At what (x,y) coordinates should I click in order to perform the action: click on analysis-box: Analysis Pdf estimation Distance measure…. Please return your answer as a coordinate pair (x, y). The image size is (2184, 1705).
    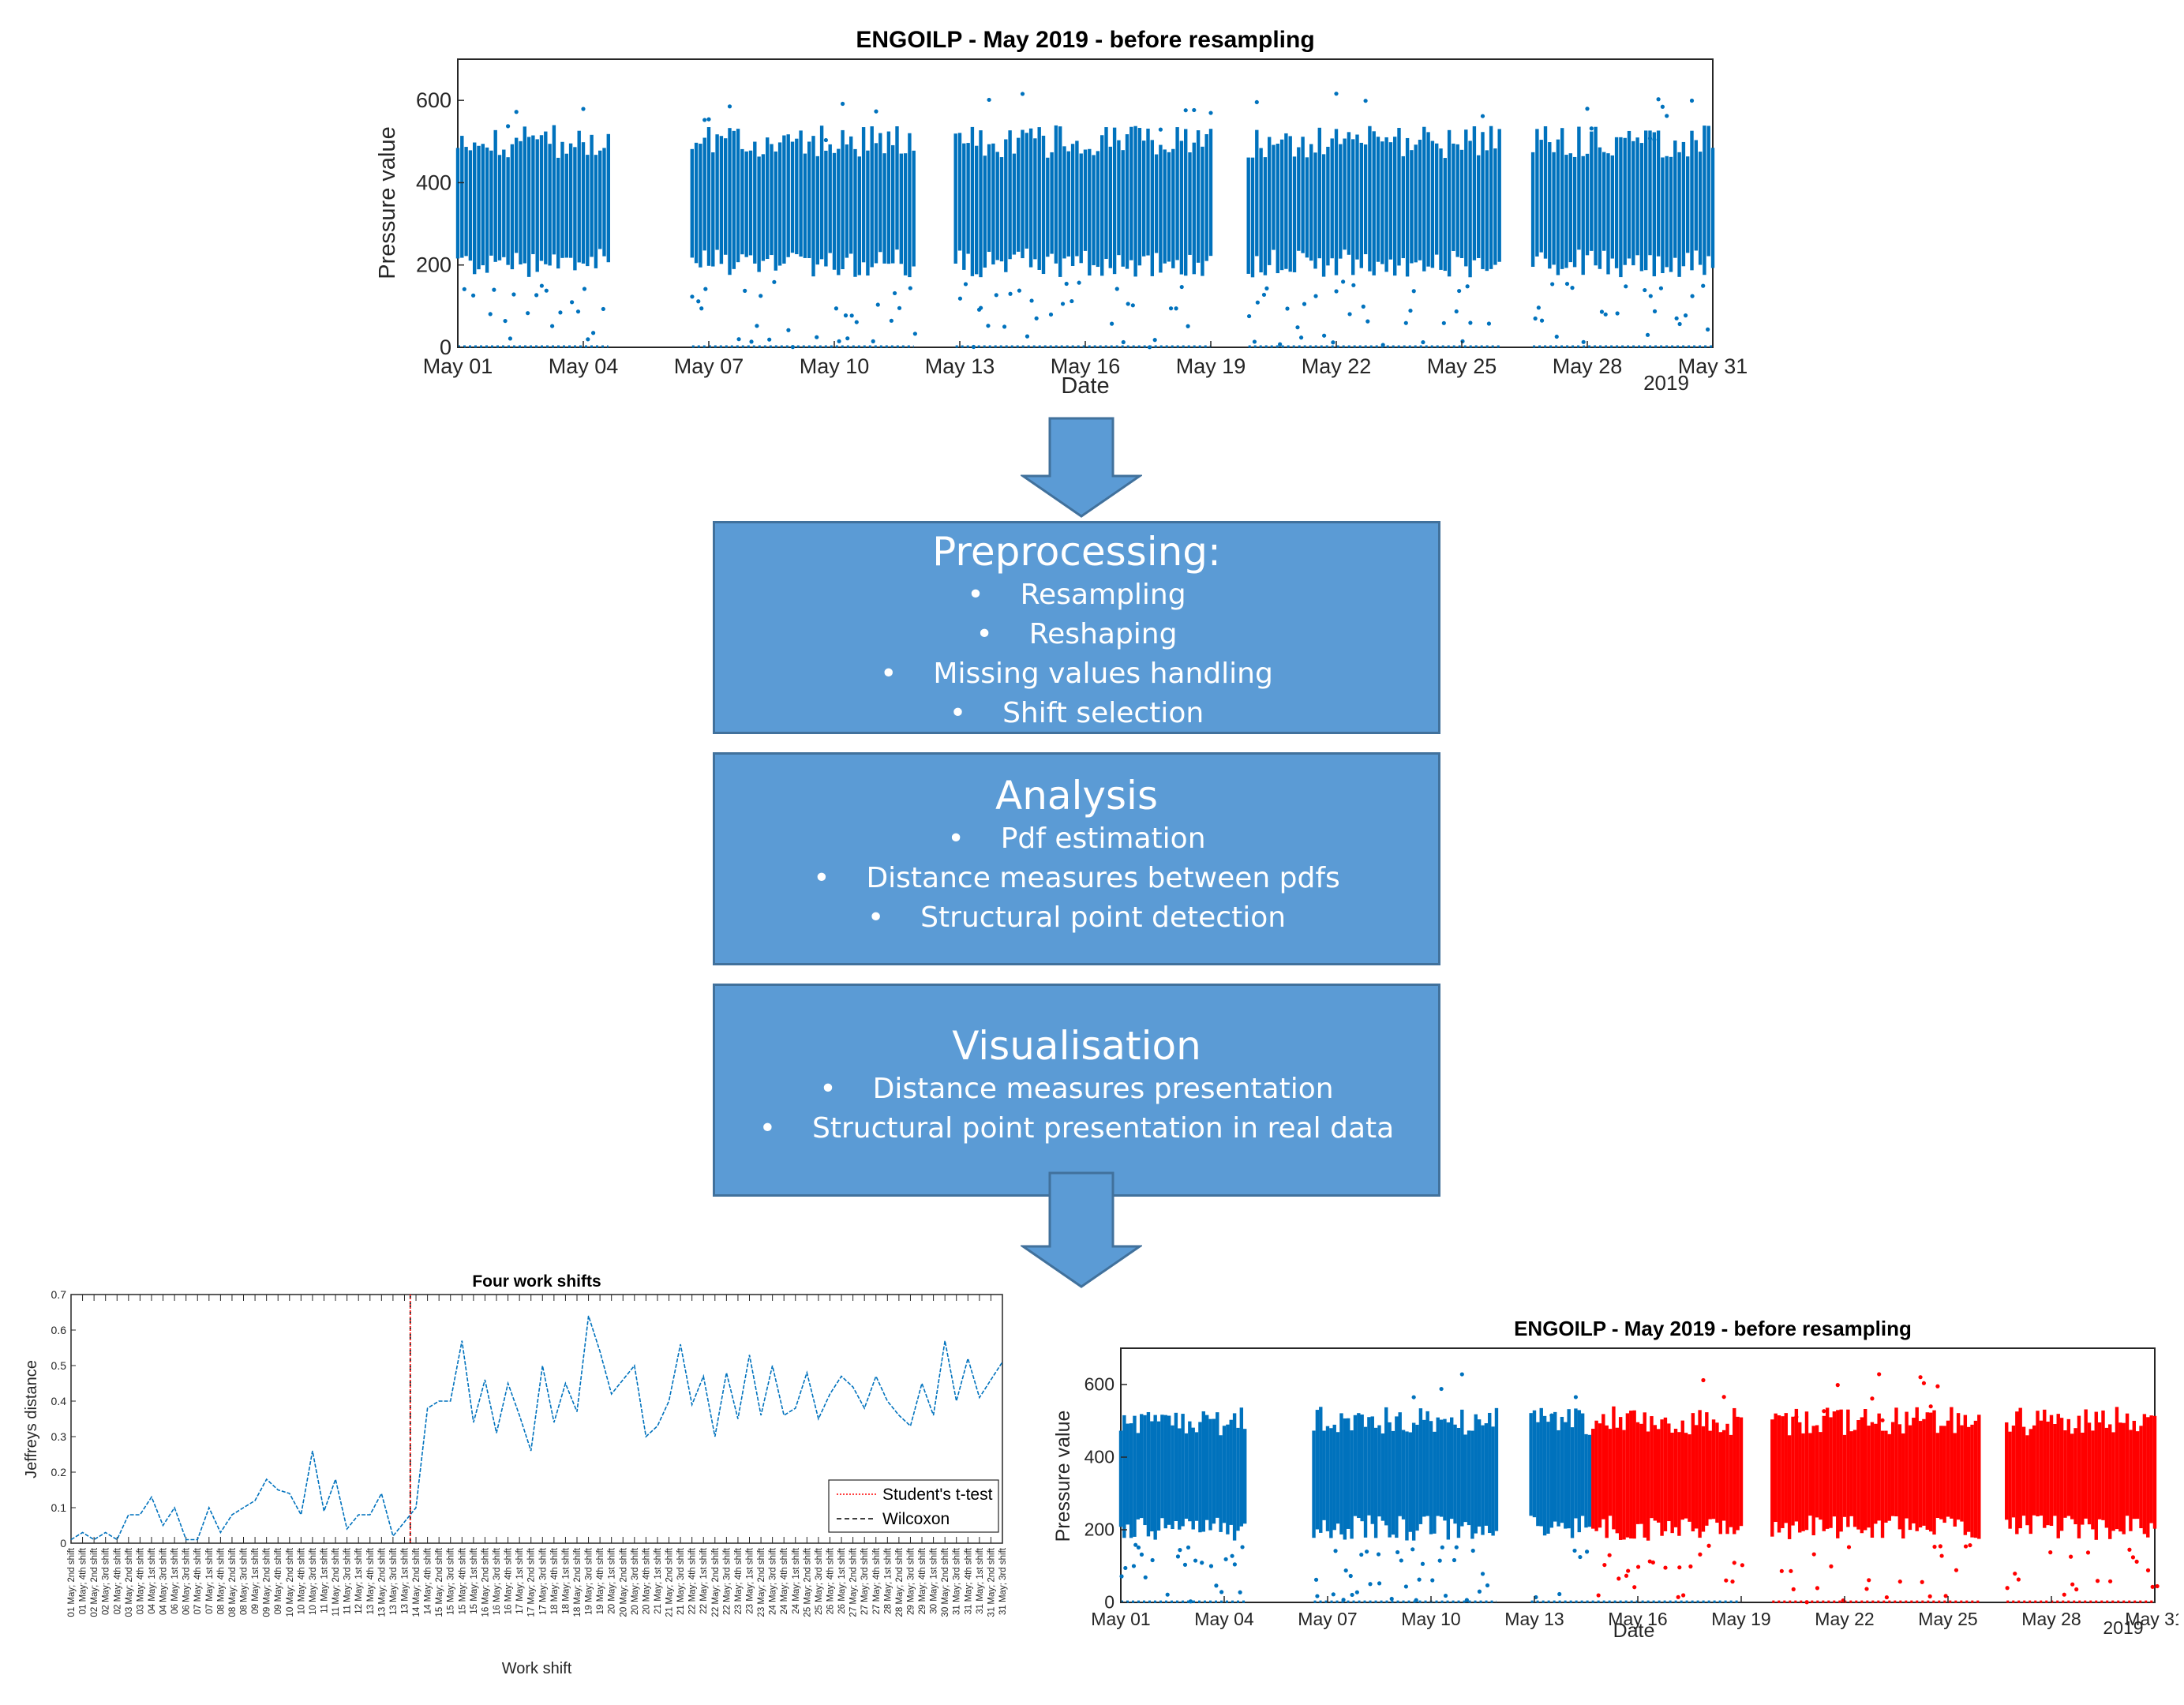
    Looking at the image, I should click on (1076, 858).